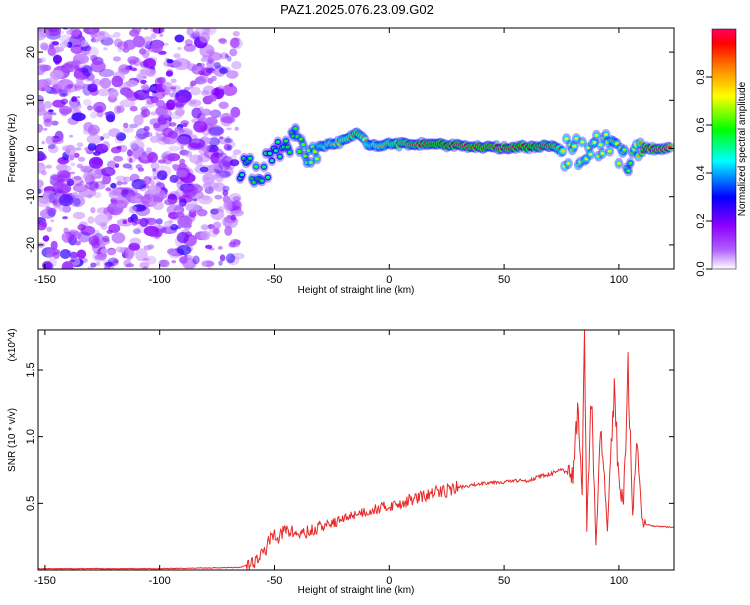 The height and width of the screenshot is (605, 750). I want to click on y-tick-label: -20, so click(31, 245).